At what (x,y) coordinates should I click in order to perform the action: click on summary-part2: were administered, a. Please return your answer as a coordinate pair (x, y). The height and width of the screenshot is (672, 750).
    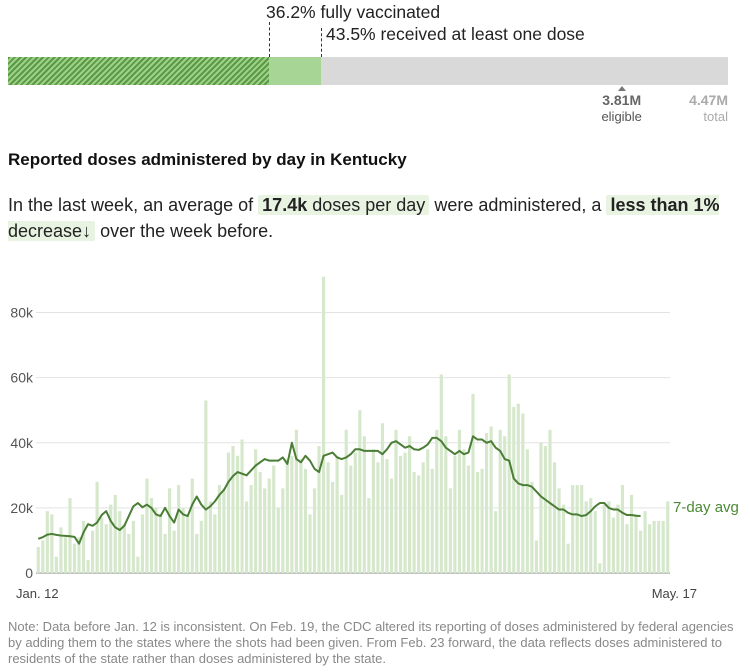
    Looking at the image, I should click on (518, 205).